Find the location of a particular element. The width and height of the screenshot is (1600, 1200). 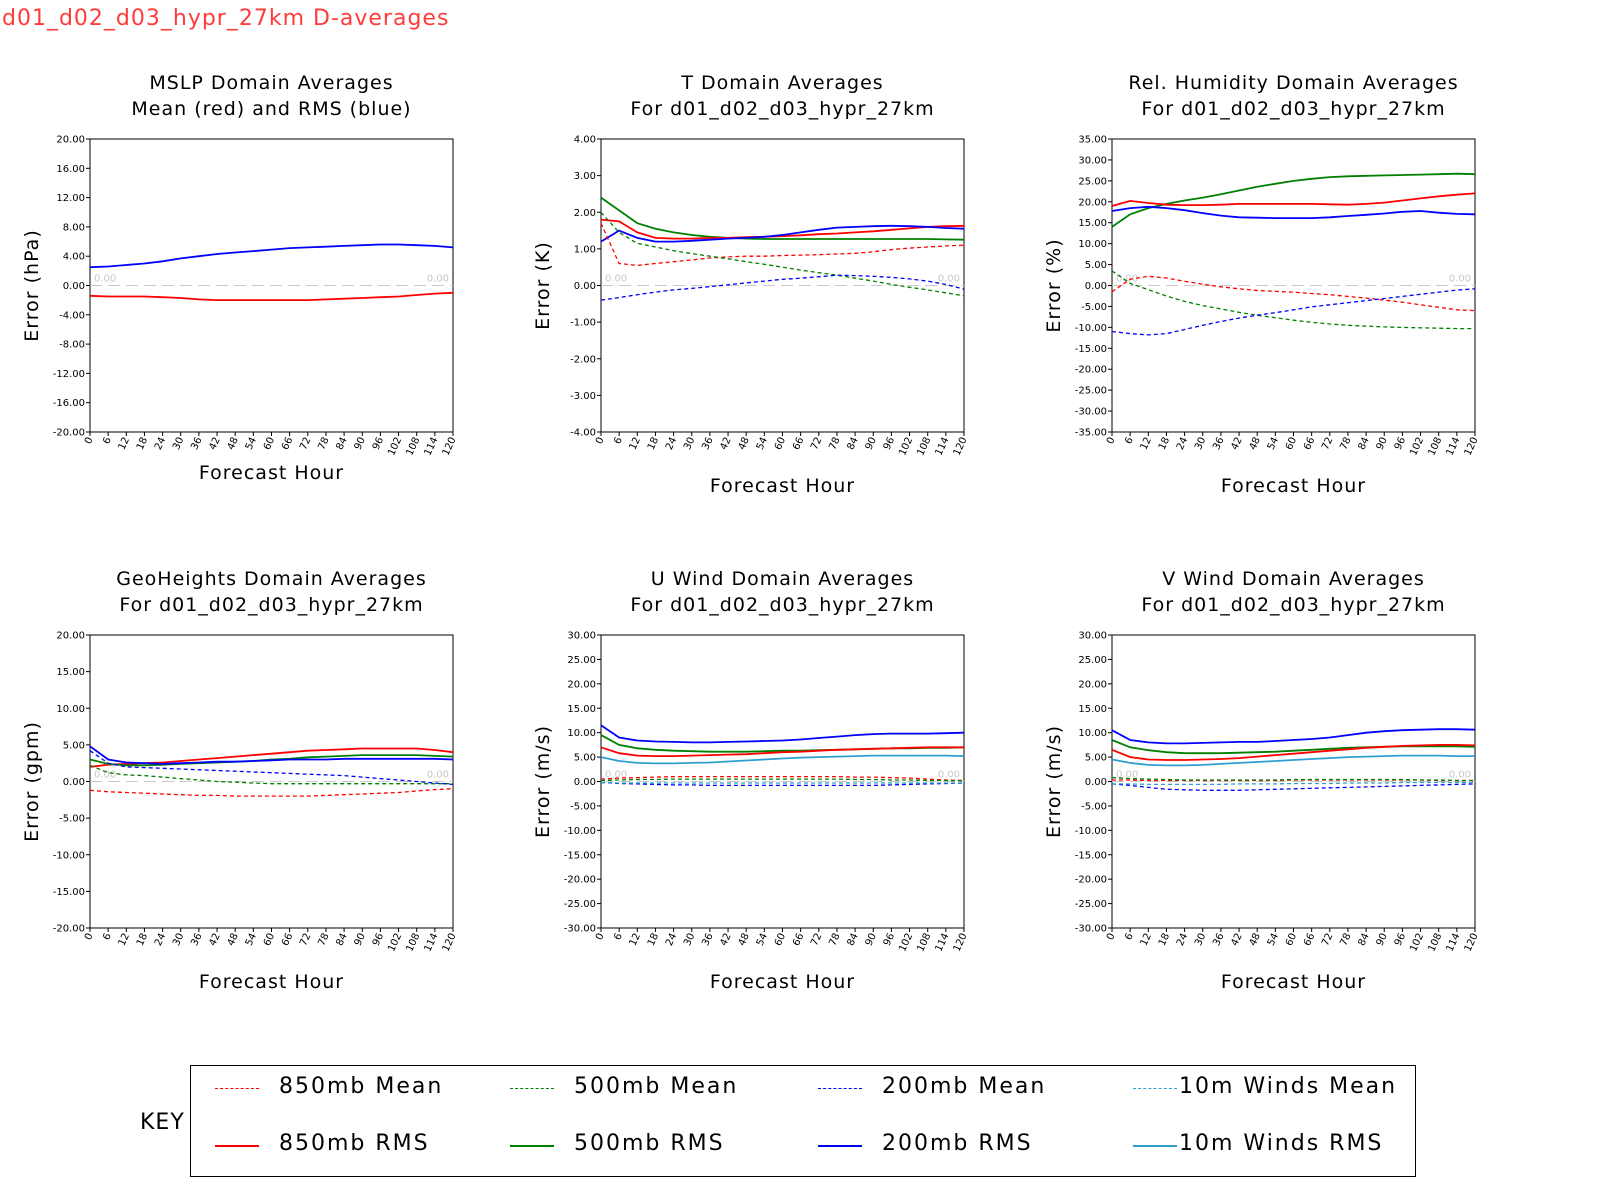

y-tick-label: -2.00 is located at coordinates (583, 359).